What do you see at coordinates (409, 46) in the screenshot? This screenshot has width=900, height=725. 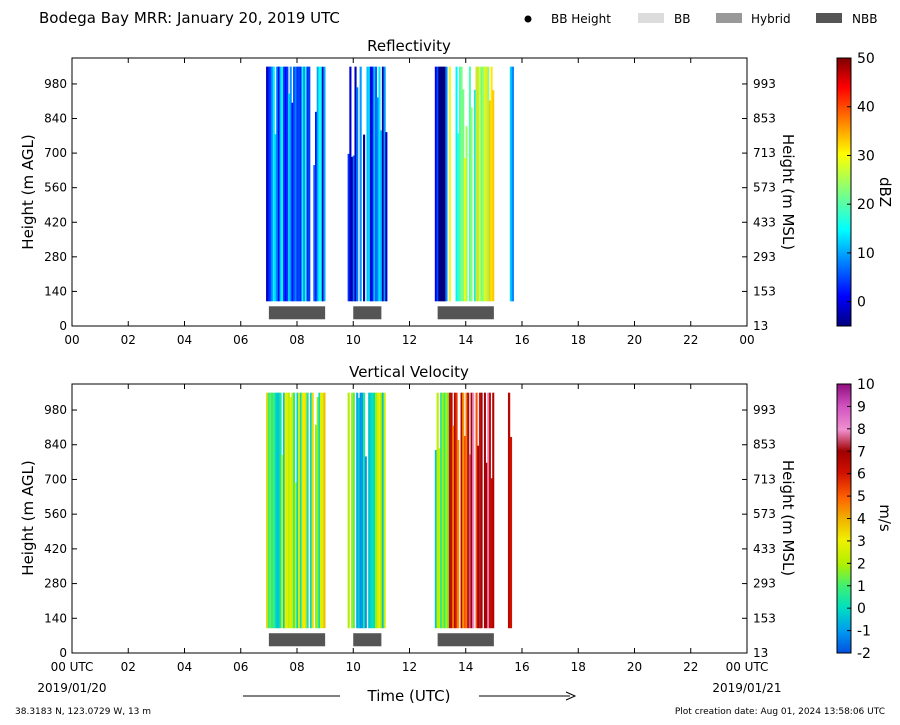 I see `panel-title-reflectivity: Reflectivity` at bounding box center [409, 46].